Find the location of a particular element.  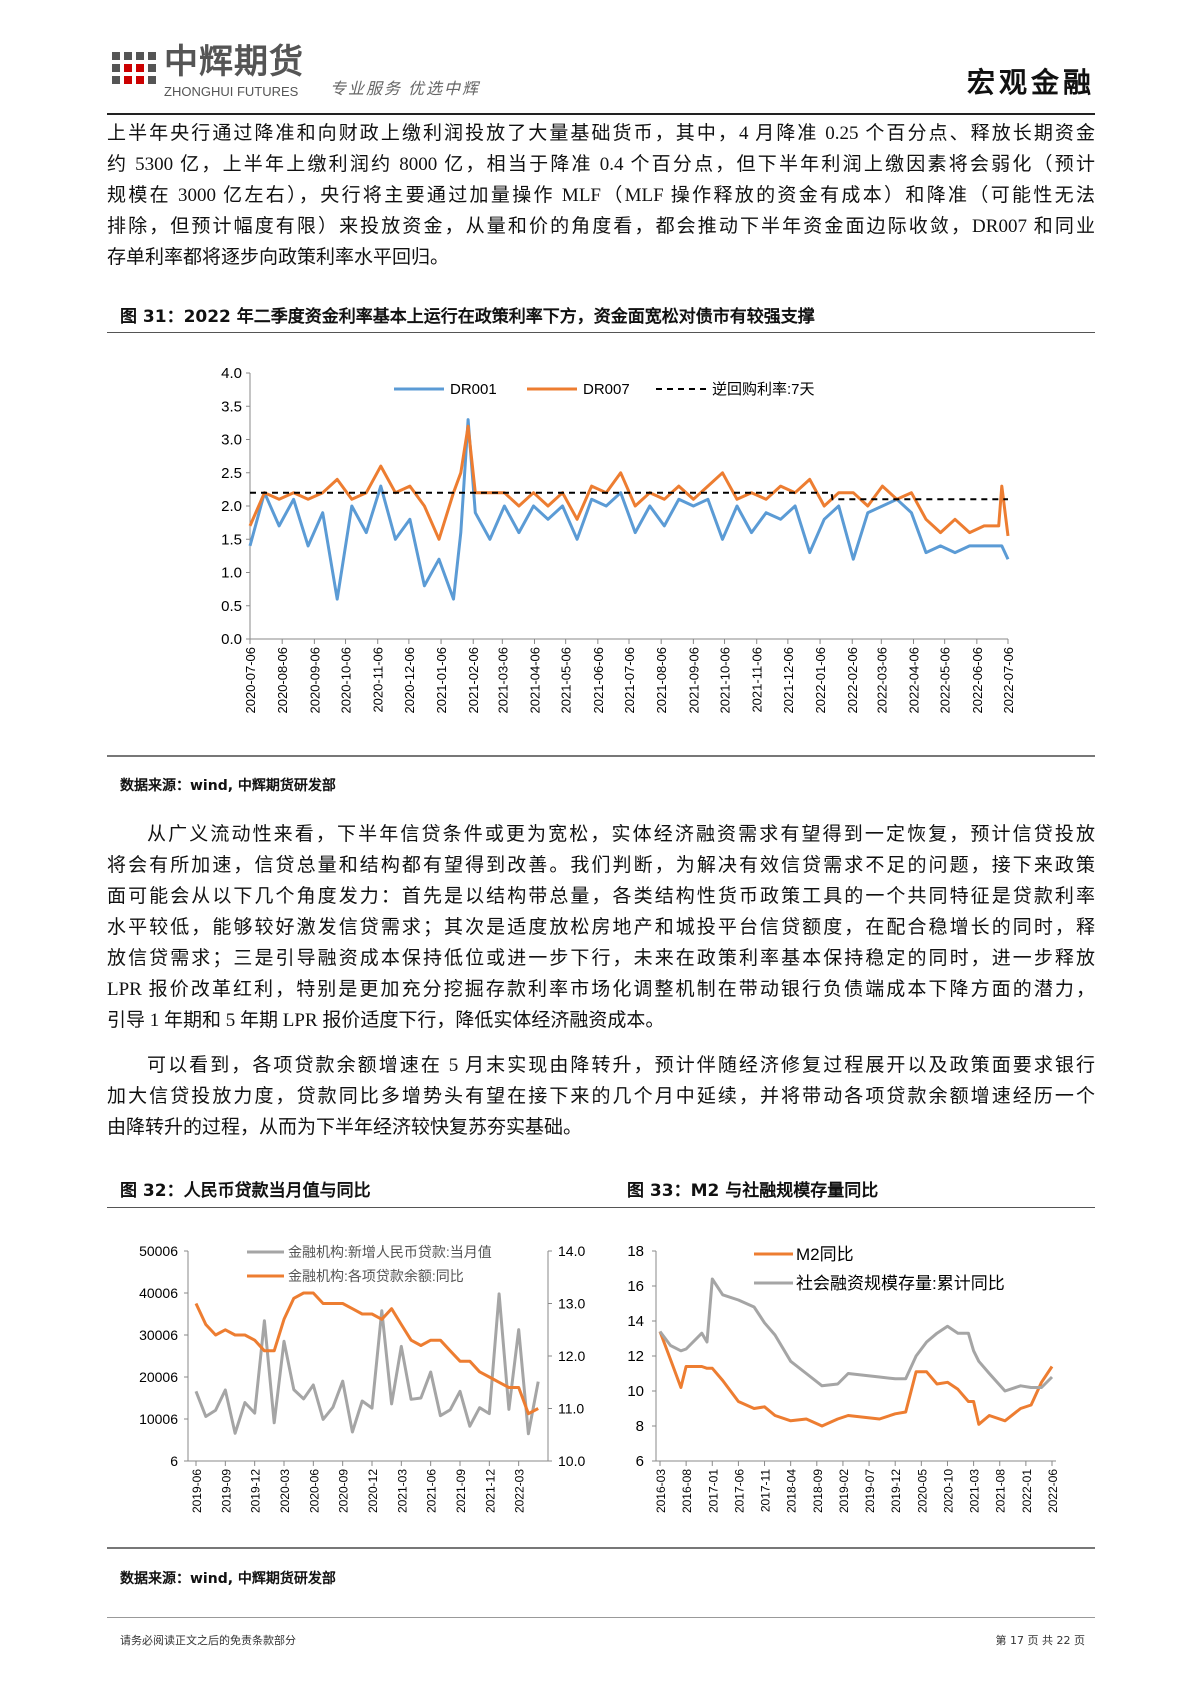

y-tick-label-right: 14.0 is located at coordinates (571, 1251).